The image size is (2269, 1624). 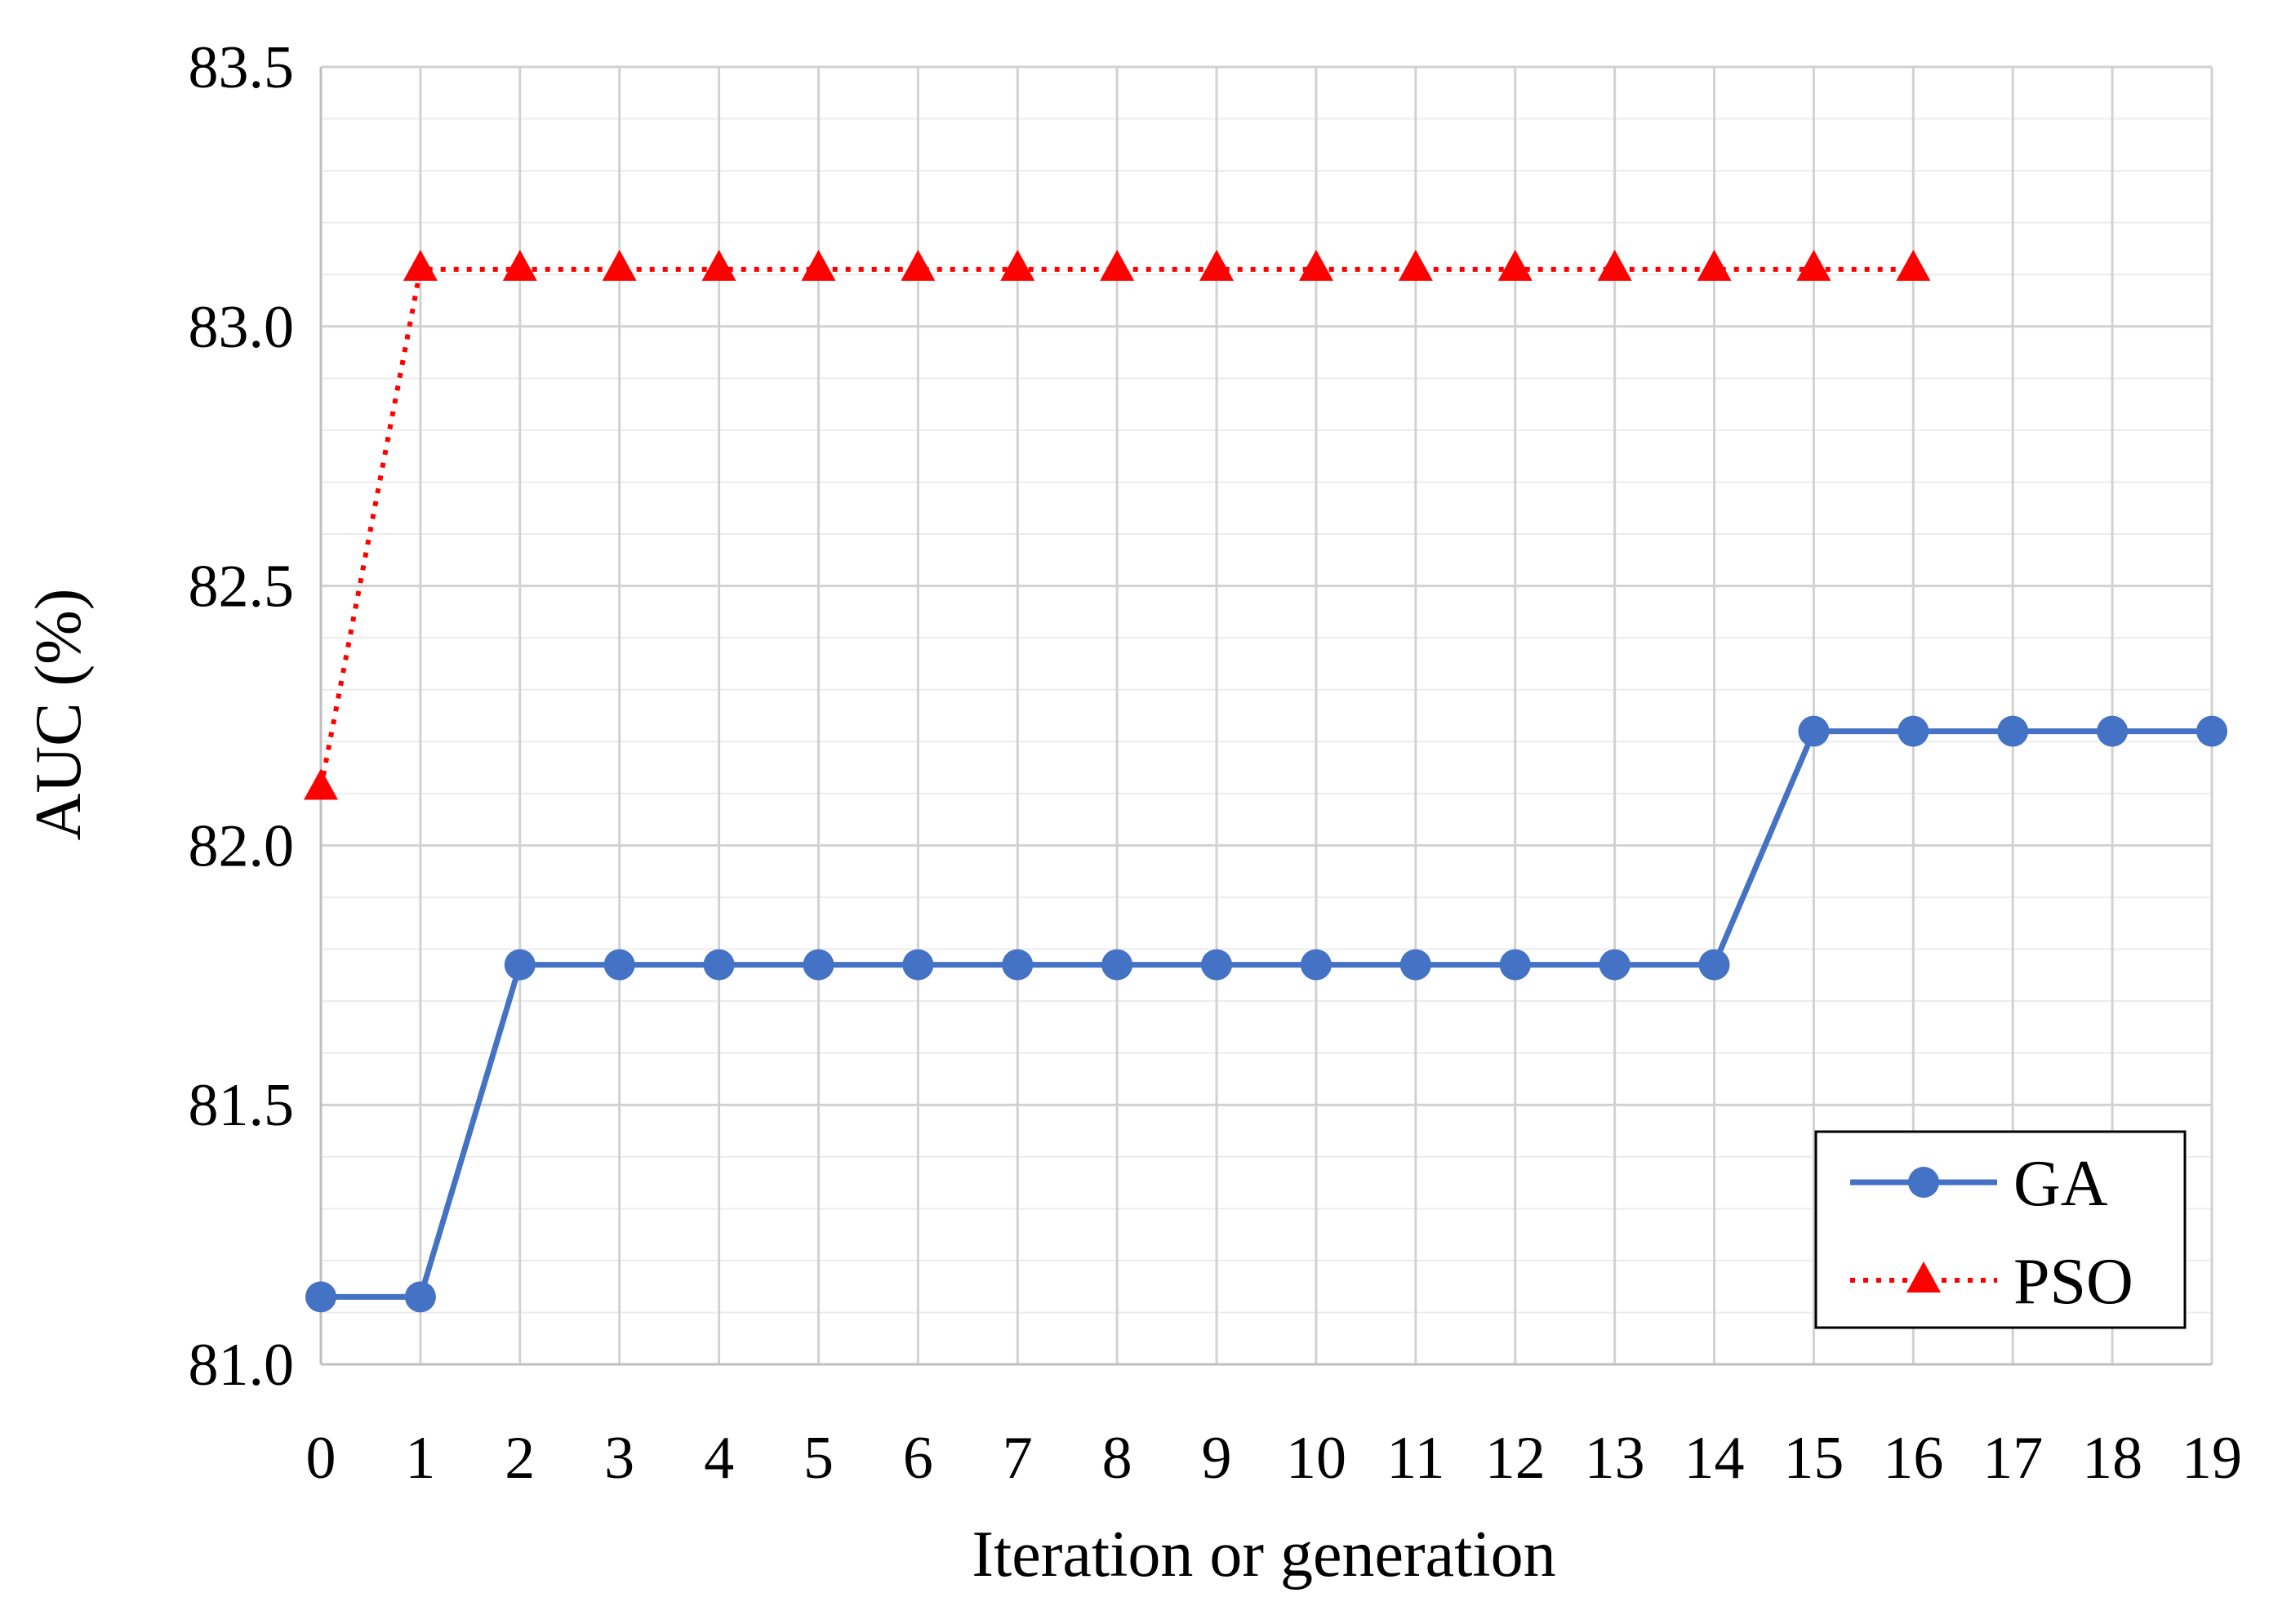 What do you see at coordinates (59, 715) in the screenshot?
I see `y-axis-title: AUC (%)` at bounding box center [59, 715].